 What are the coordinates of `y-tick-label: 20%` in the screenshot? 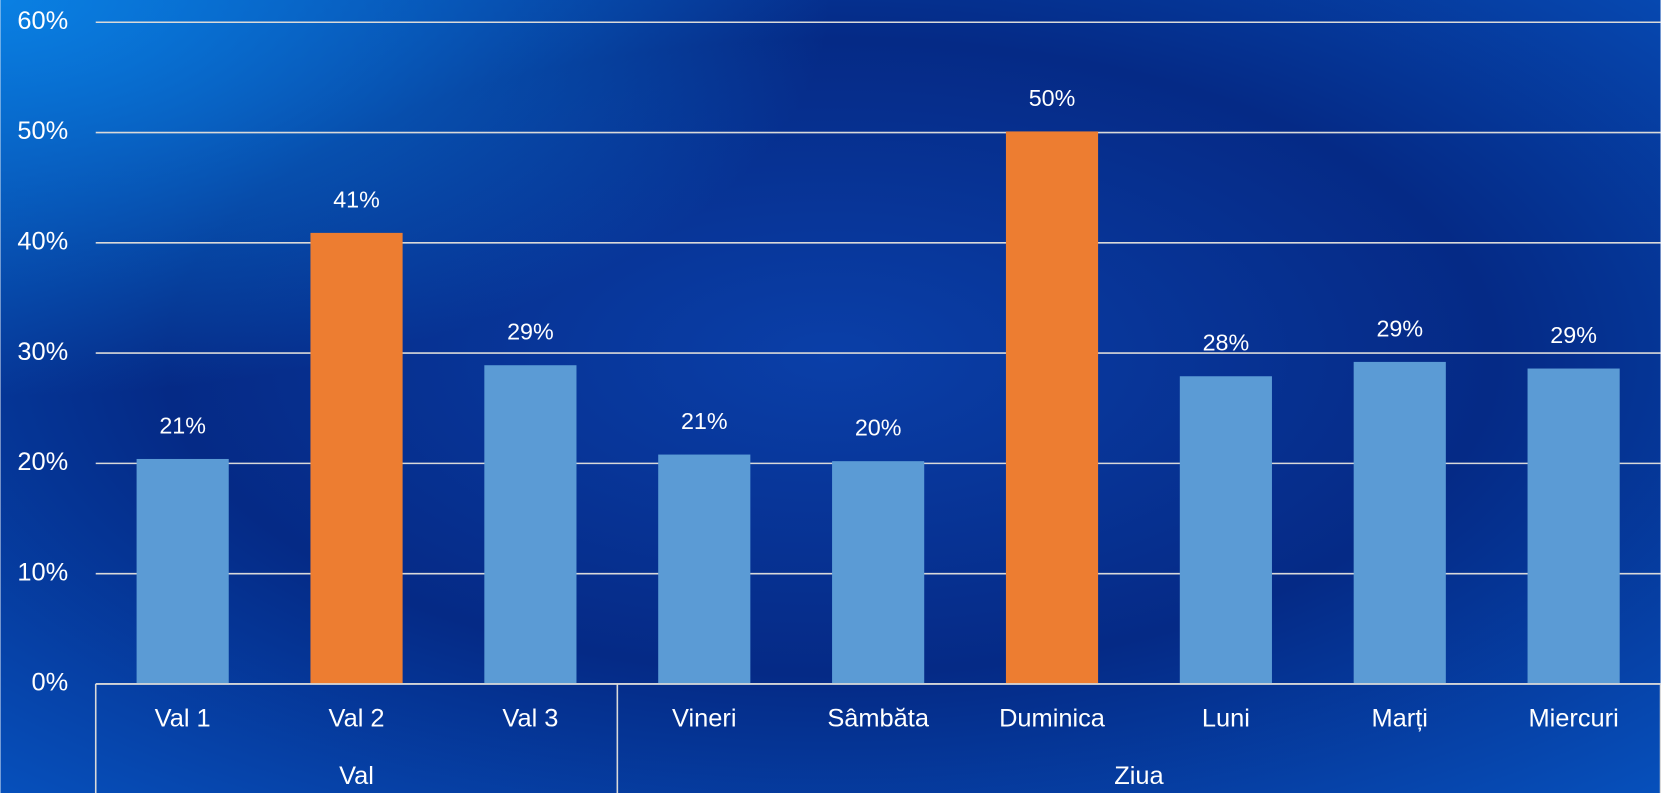 It's located at (42, 462).